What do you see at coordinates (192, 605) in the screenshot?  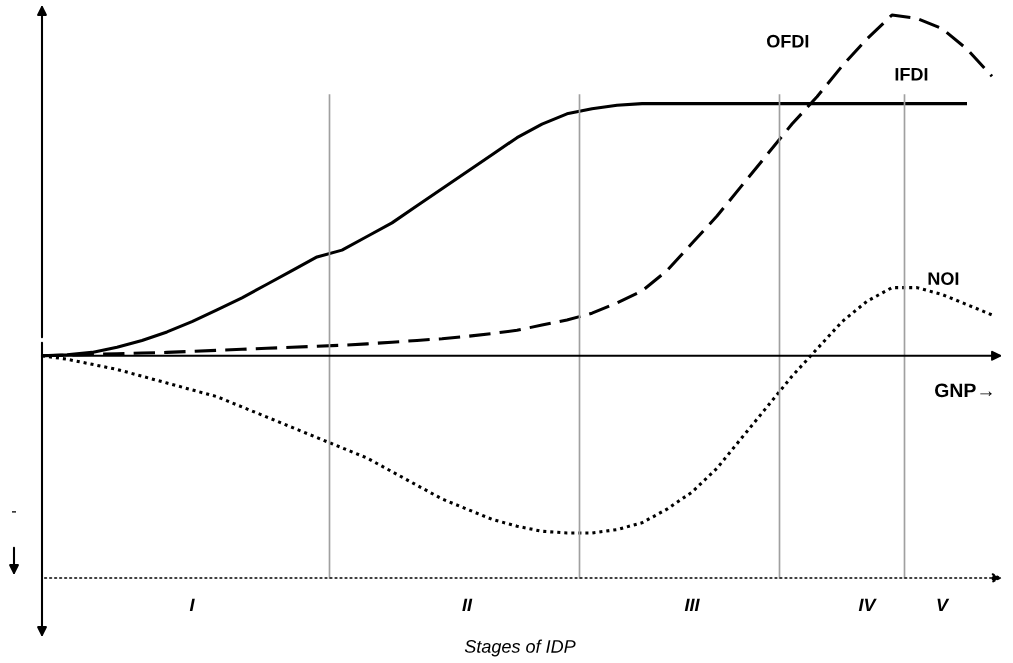 I see `x-tick-label: I` at bounding box center [192, 605].